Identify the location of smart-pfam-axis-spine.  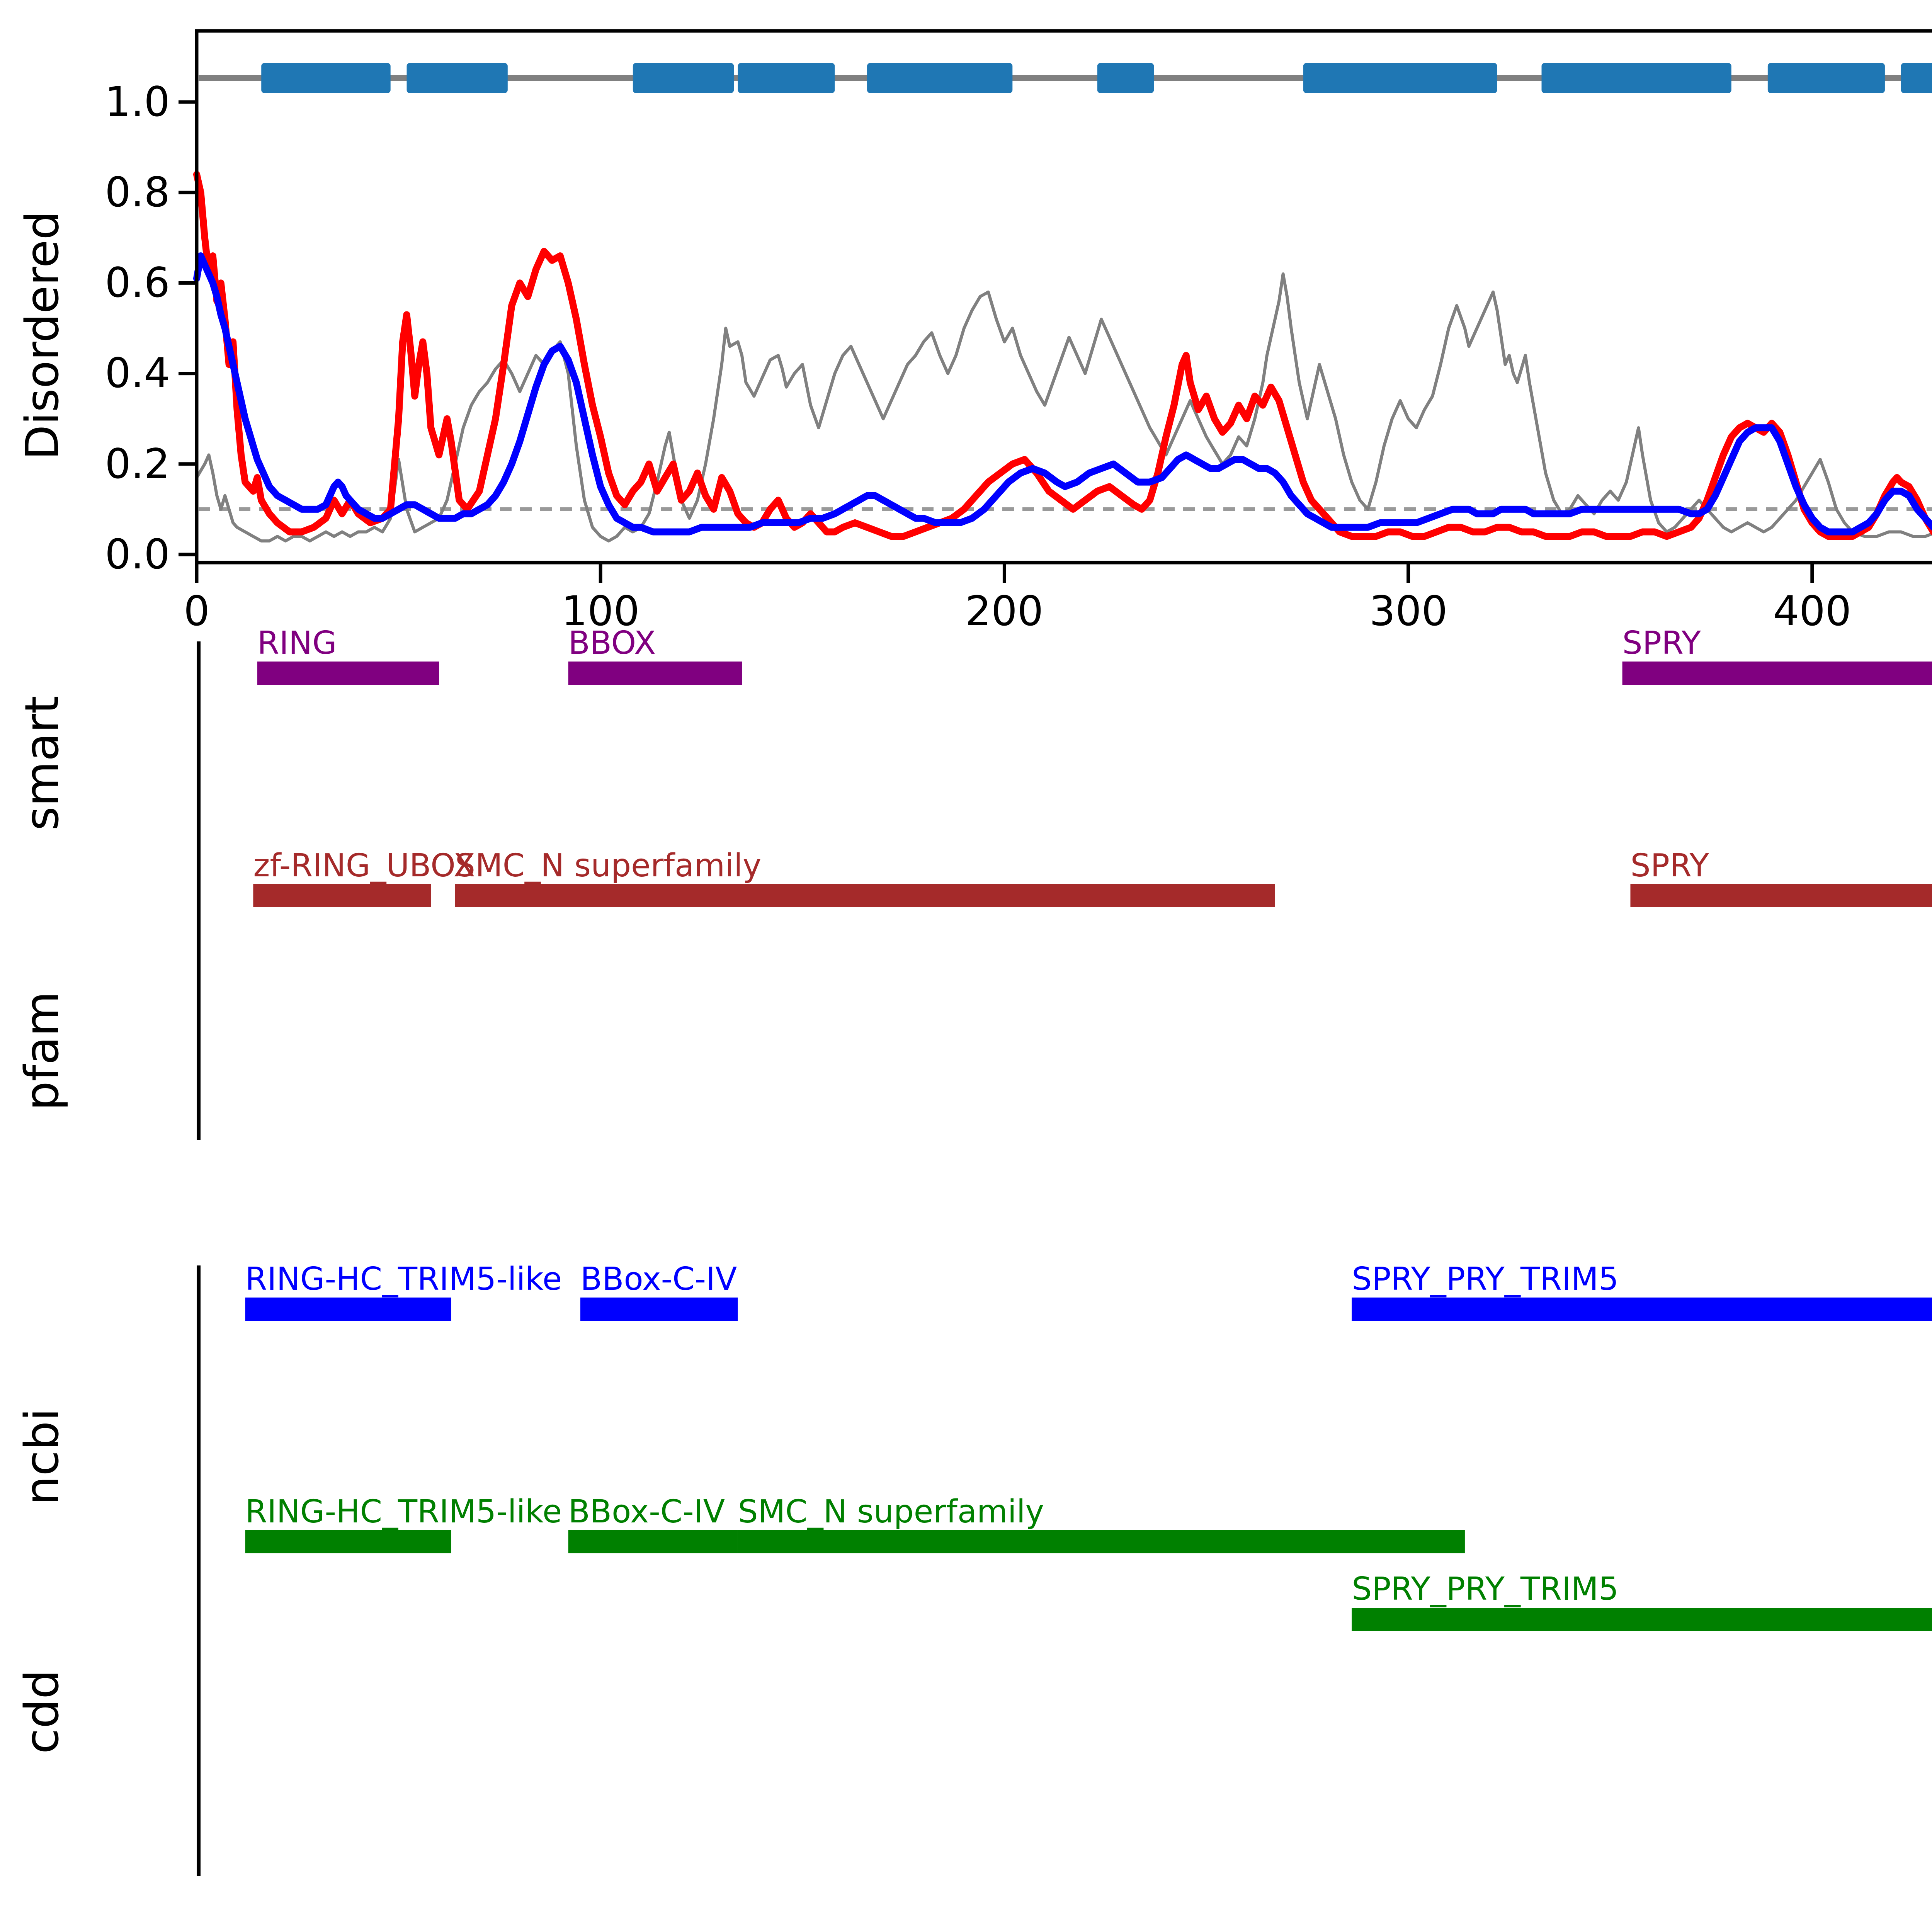
(199, 891).